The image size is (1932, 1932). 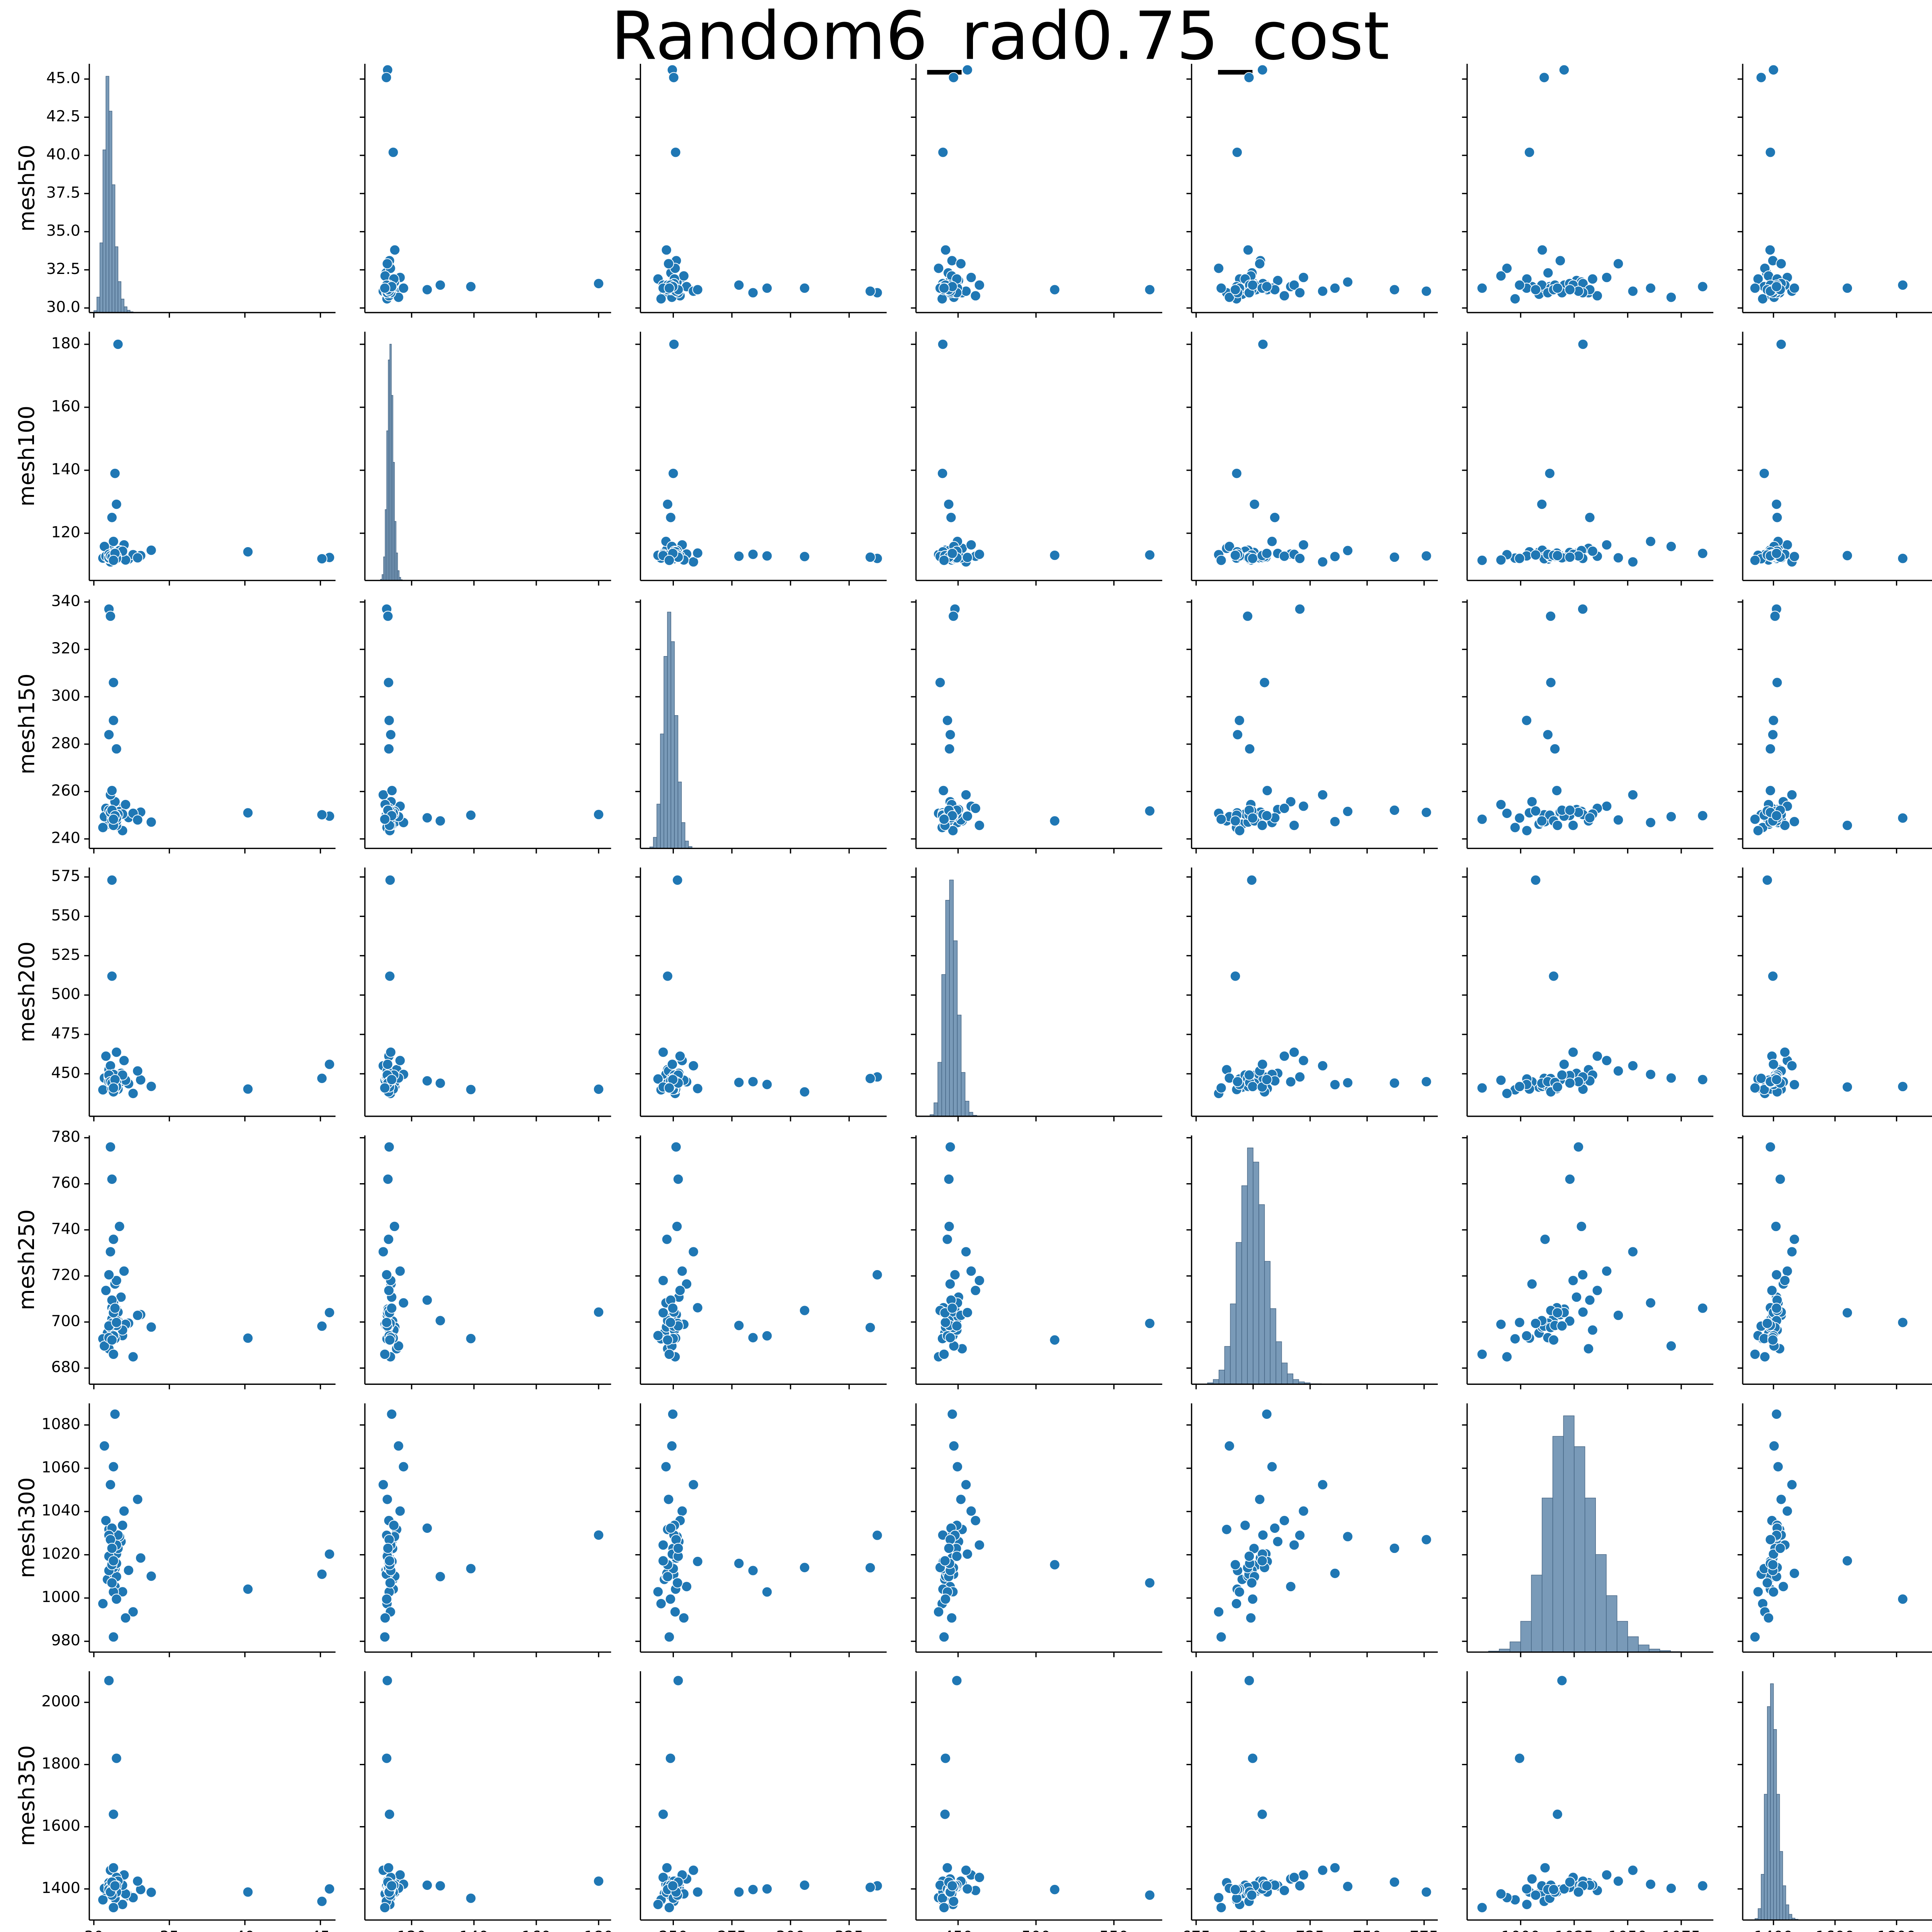 What do you see at coordinates (411, 1930) in the screenshot?
I see `x-tick-label: 120` at bounding box center [411, 1930].